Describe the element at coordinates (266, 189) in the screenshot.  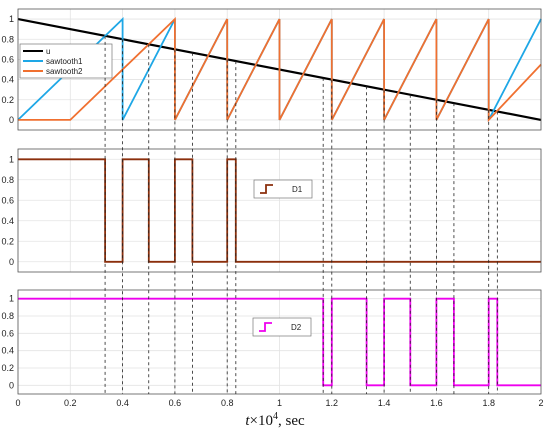
I see `legend-swatch-D1` at that location.